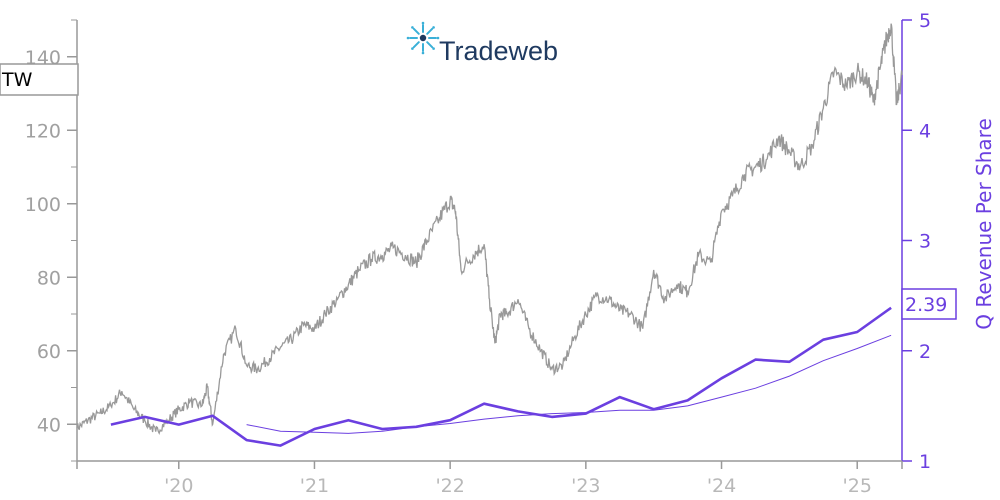 The height and width of the screenshot is (500, 1000). What do you see at coordinates (49, 278) in the screenshot?
I see `left-tick-label: 80` at bounding box center [49, 278].